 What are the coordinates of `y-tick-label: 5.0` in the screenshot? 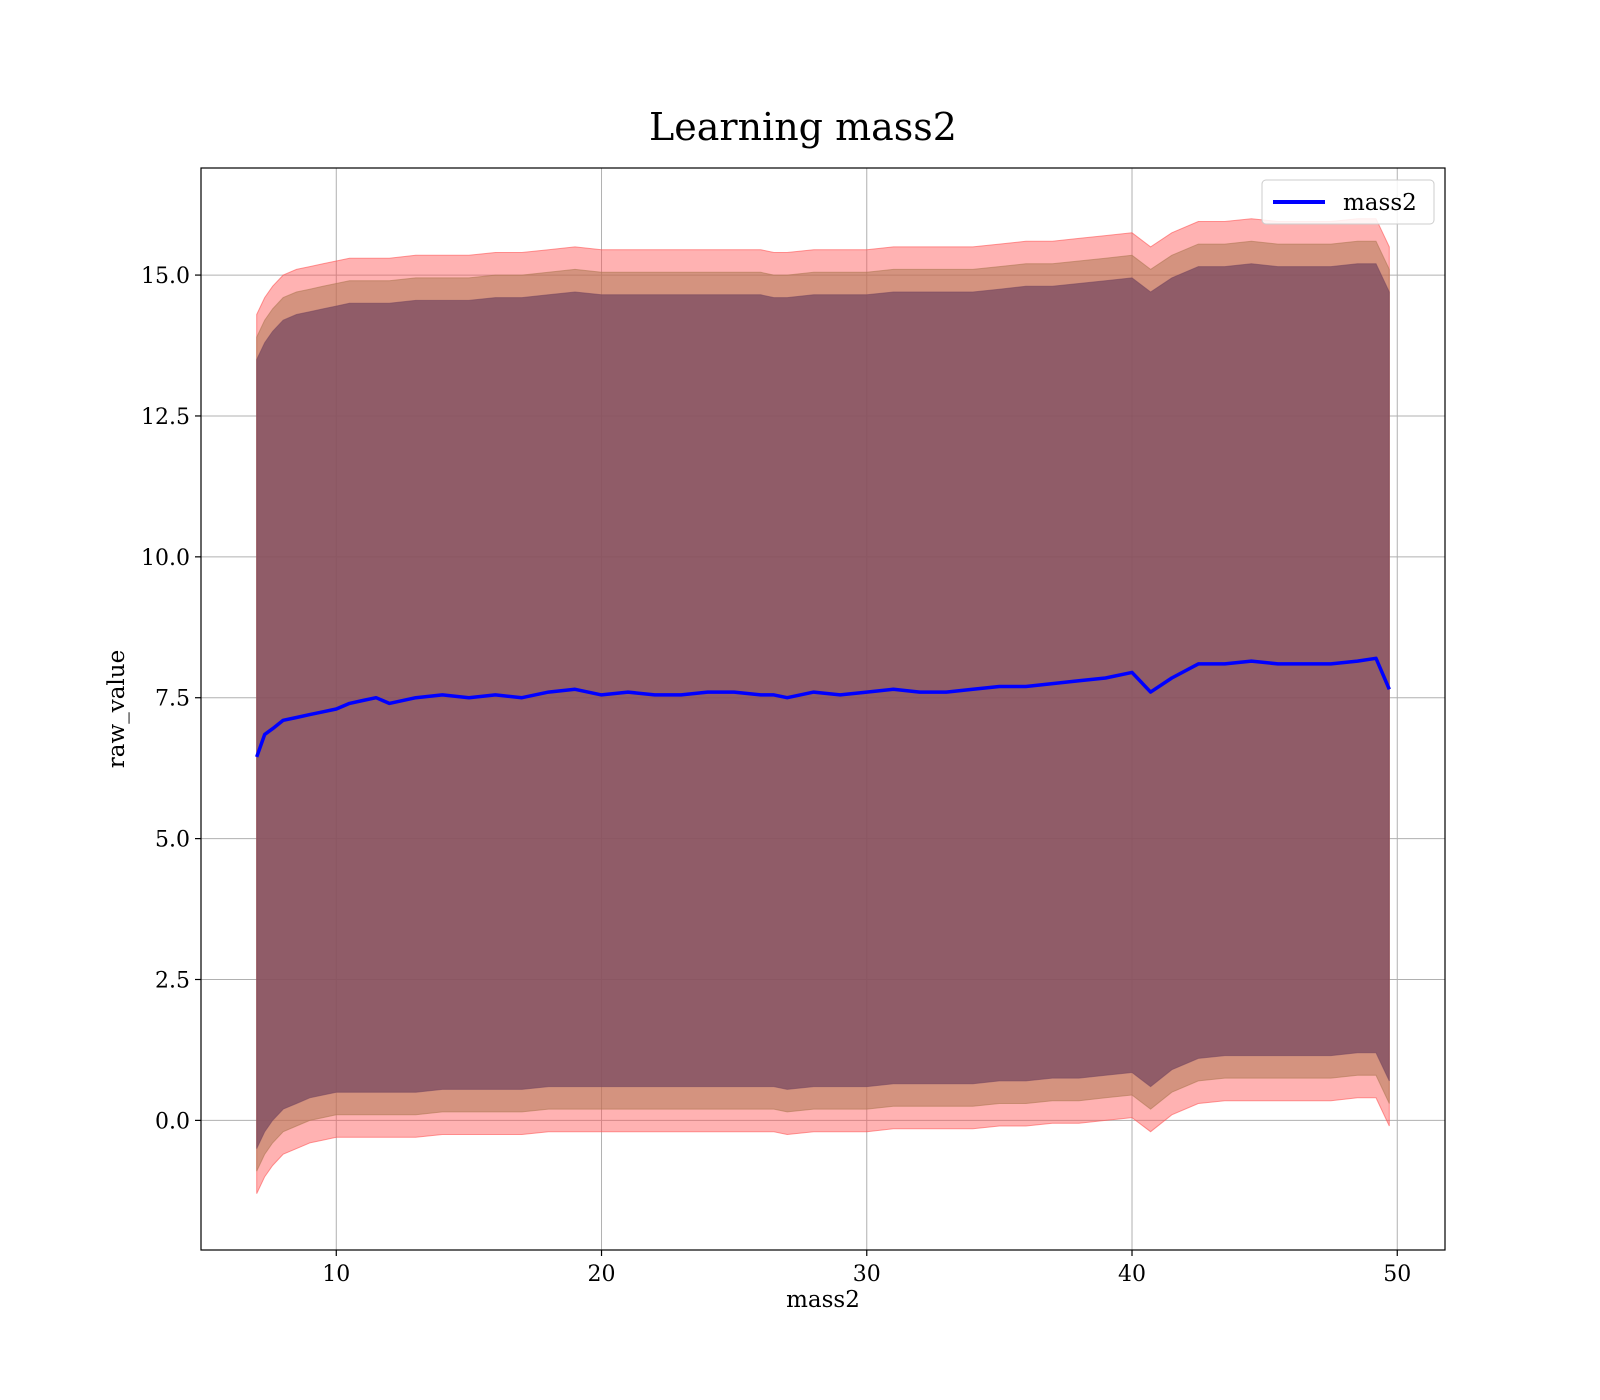 It's located at (172, 840).